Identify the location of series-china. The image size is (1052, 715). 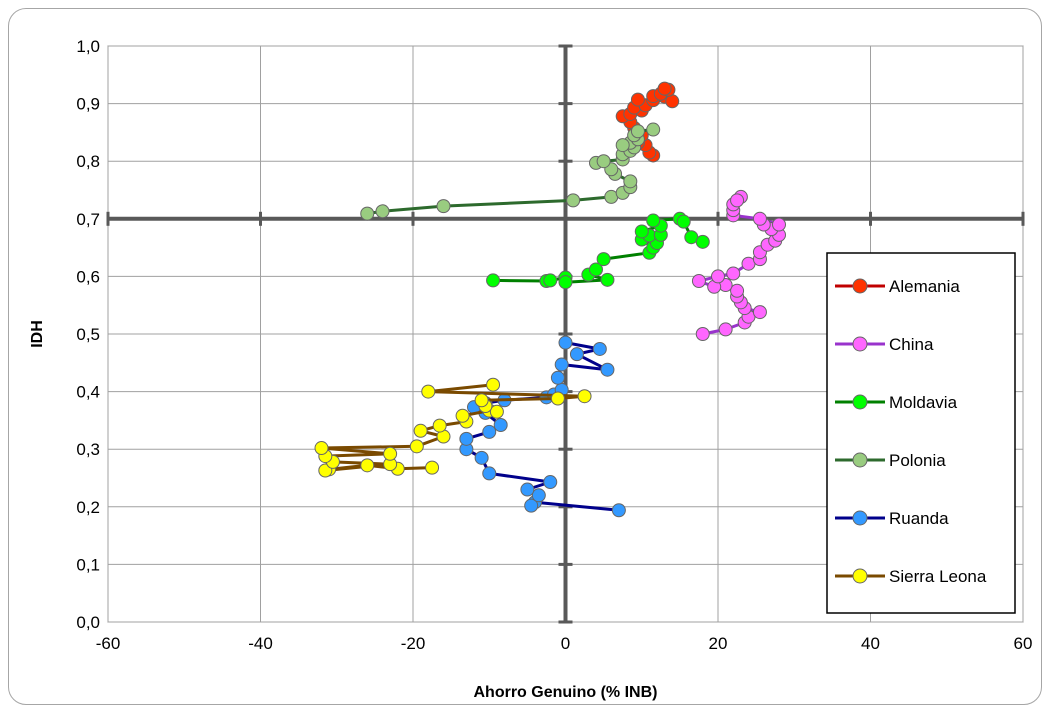
(738, 265).